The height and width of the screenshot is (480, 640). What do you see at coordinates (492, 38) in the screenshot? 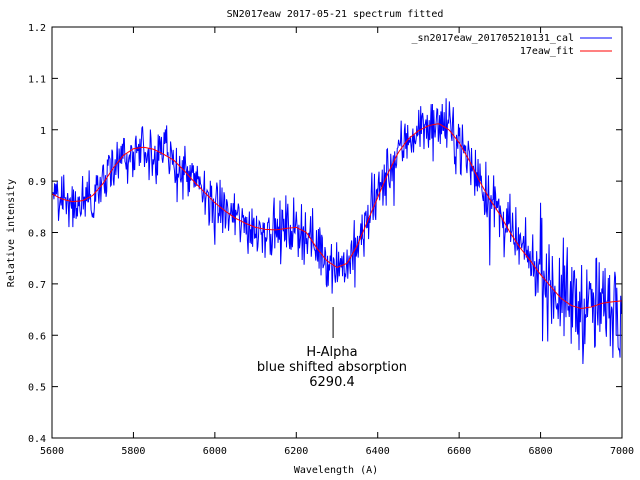
I see `legend-label-observed: _sn2017eaw_201705210131_cal` at bounding box center [492, 38].